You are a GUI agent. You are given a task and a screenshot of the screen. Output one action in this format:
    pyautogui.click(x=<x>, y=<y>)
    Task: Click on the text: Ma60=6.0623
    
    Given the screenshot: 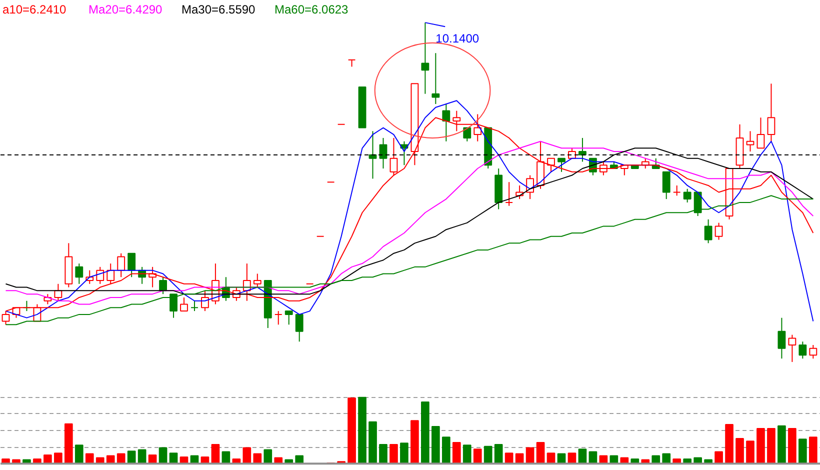 What is the action you would take?
    pyautogui.click(x=311, y=9)
    